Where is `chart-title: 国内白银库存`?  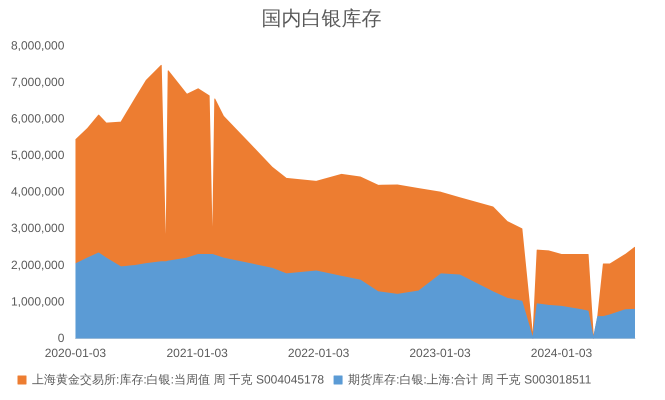 chart-title: 国内白银库存 is located at coordinates (322, 18).